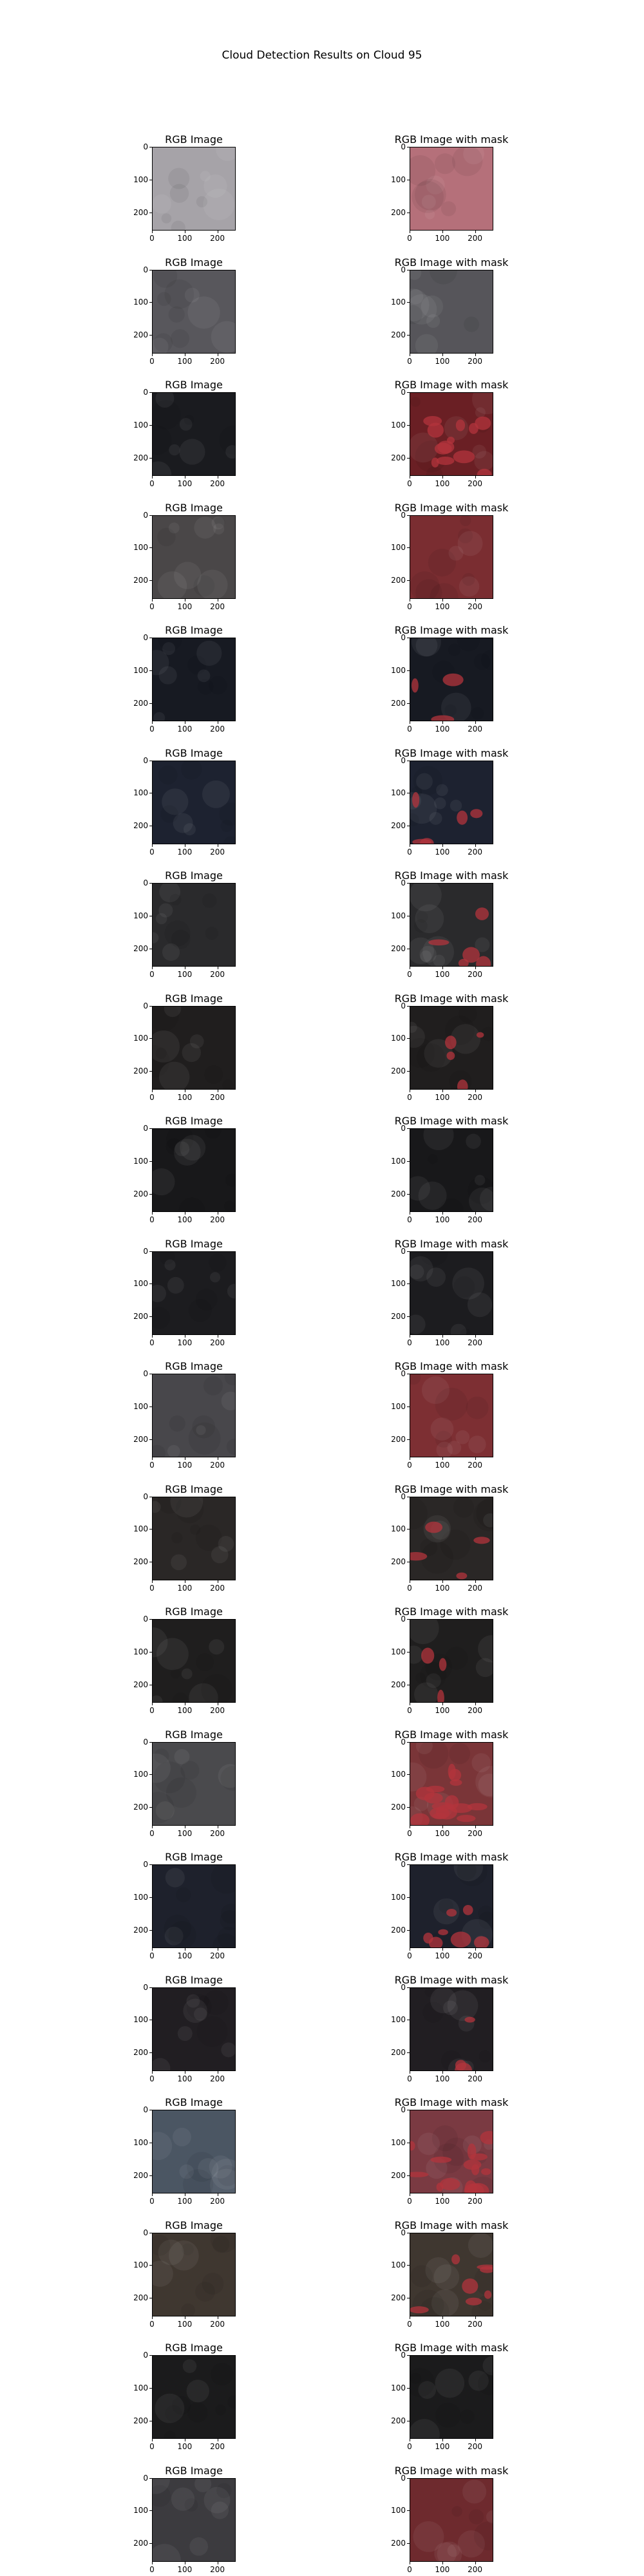 The image size is (644, 2576). Describe the element at coordinates (194, 1170) in the screenshot. I see `rgb-image-panel` at that location.